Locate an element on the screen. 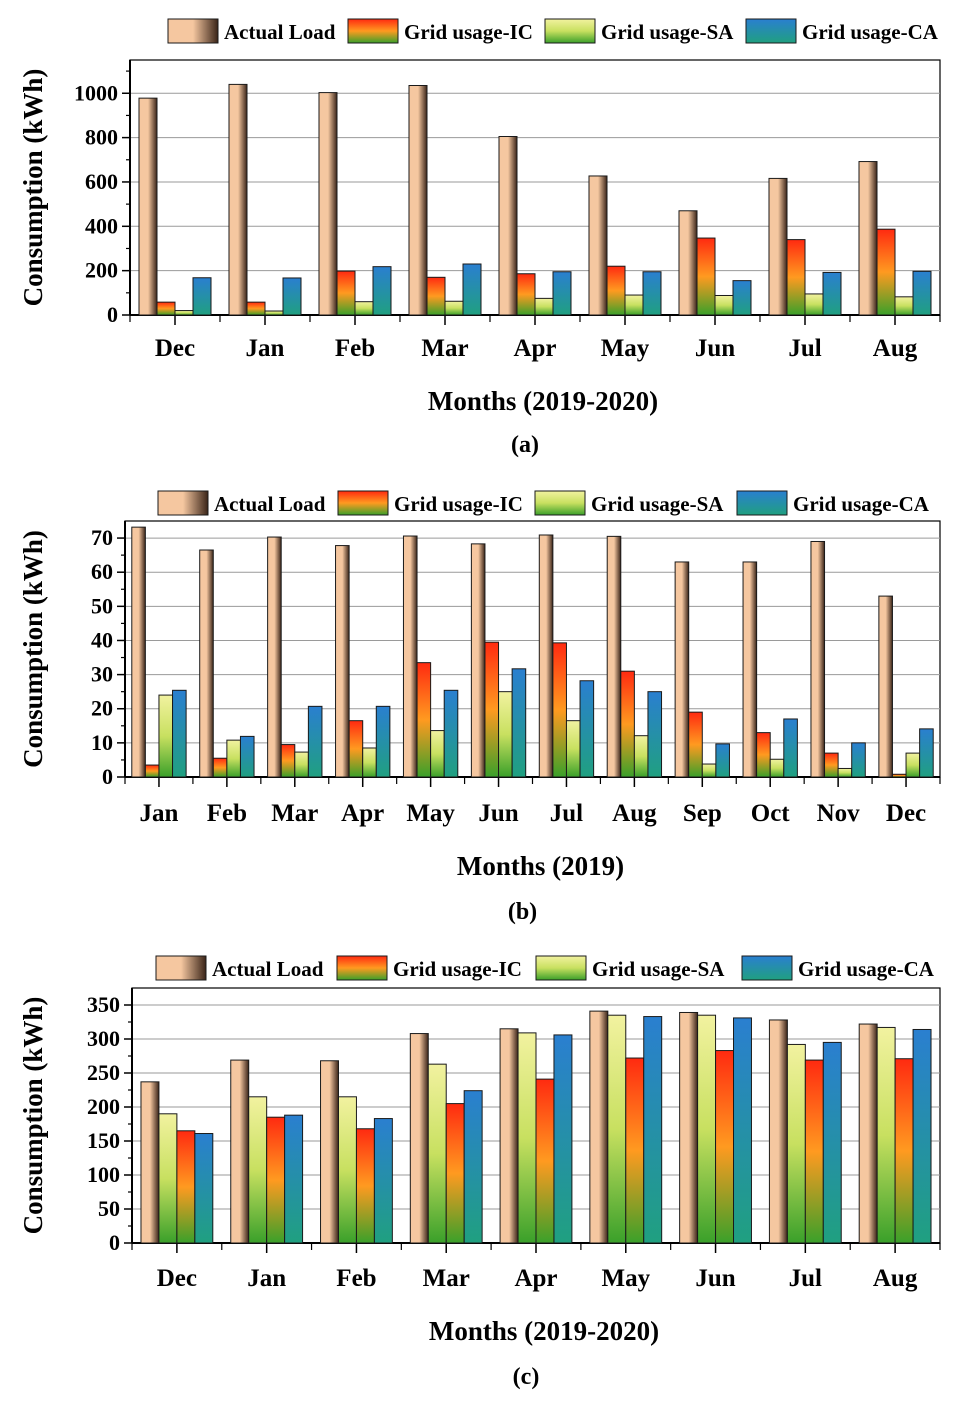 The width and height of the screenshot is (964, 1408). x-tick-label-aug: Aug is located at coordinates (634, 813).